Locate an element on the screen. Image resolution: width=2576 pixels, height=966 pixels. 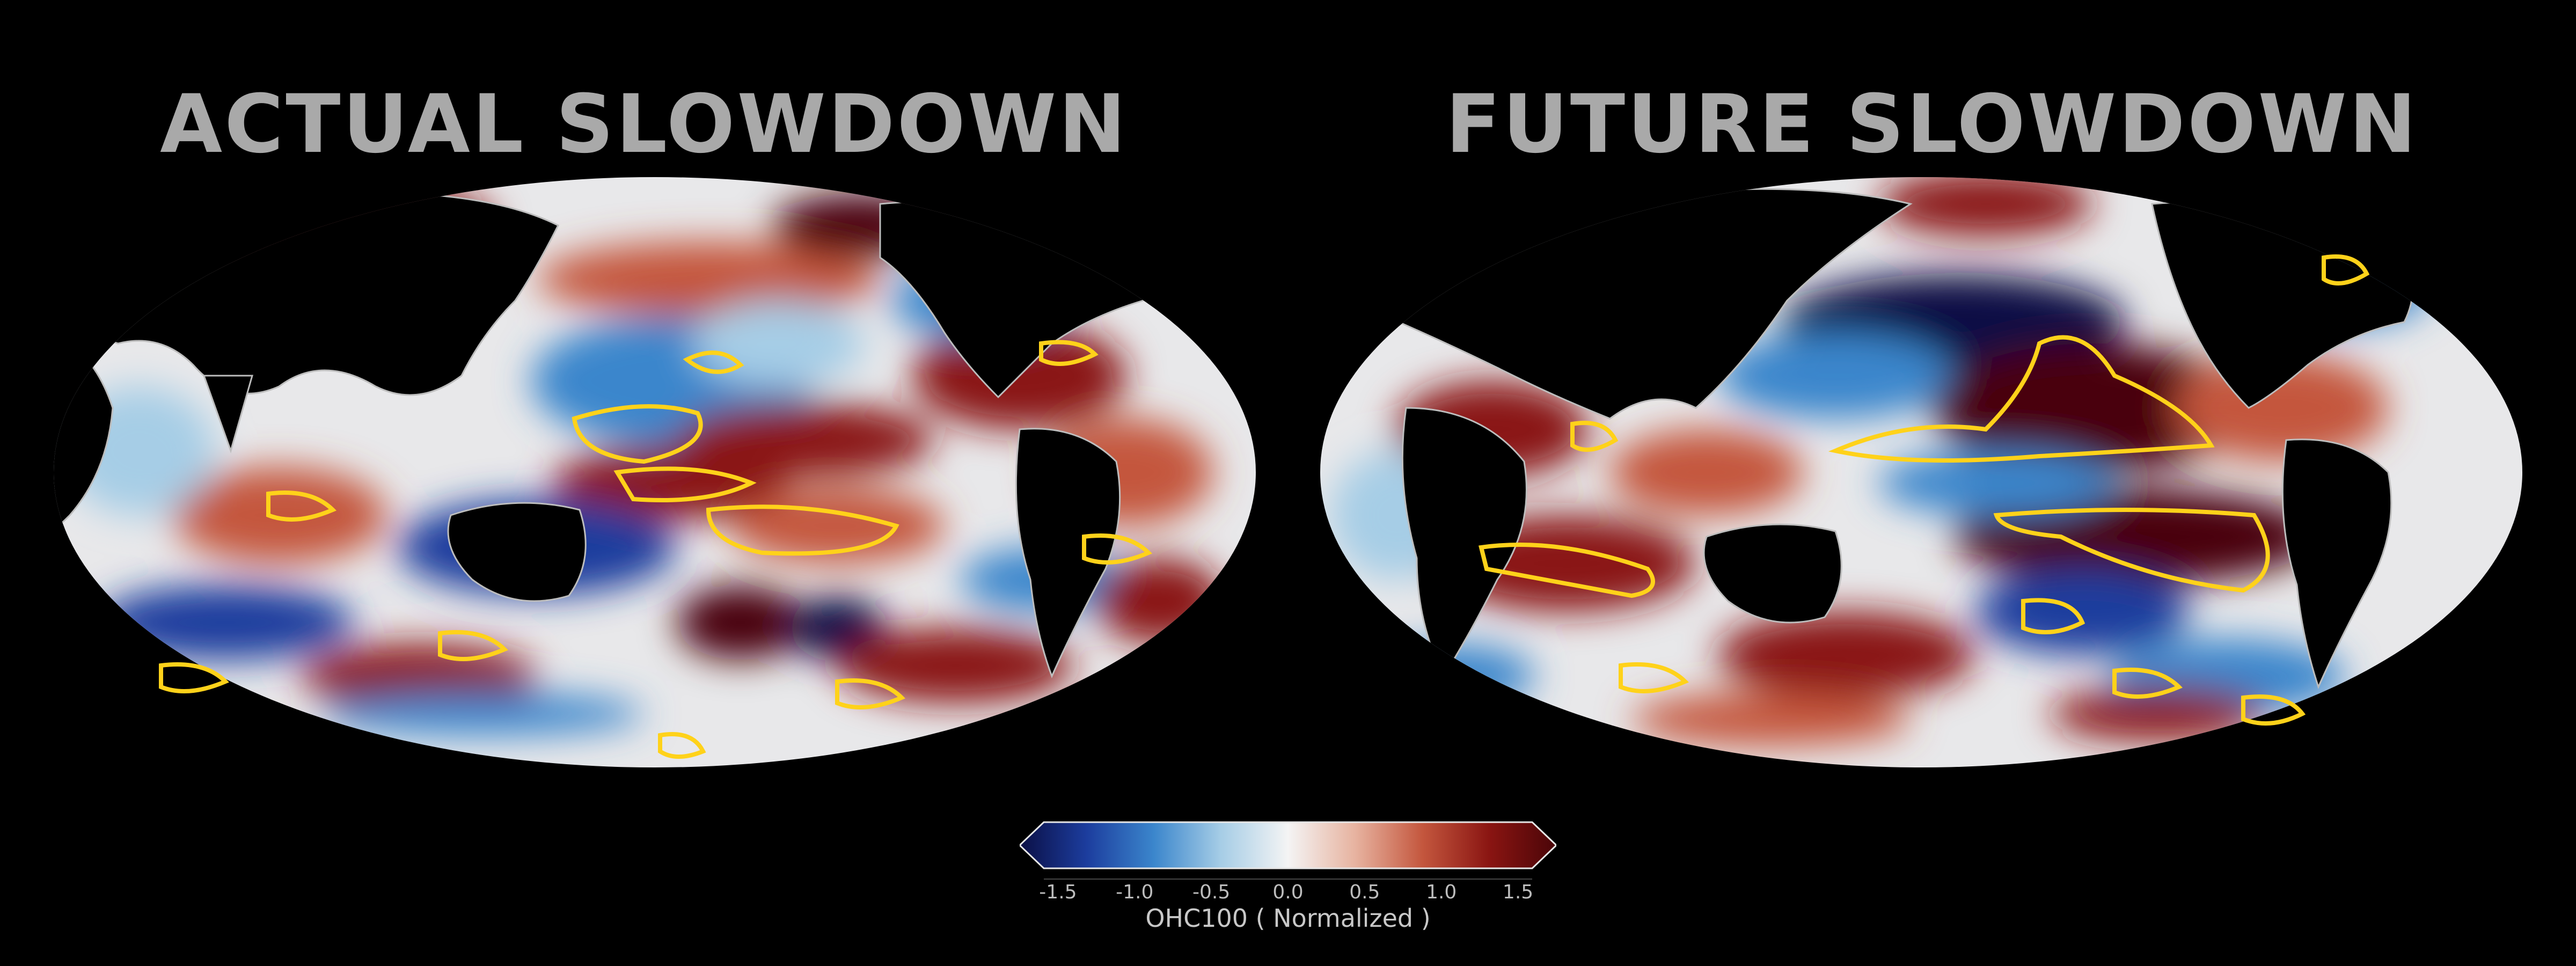
india-peninsula is located at coordinates (227, 414).